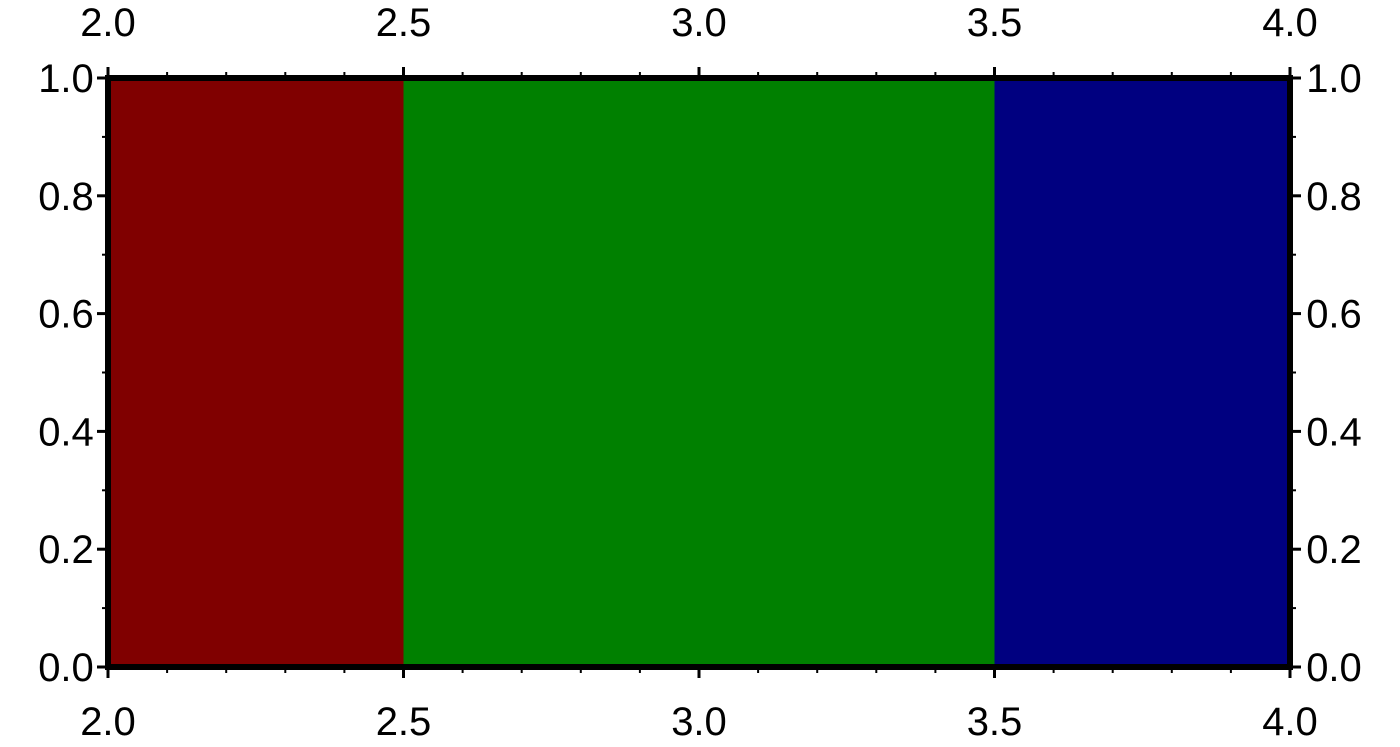 The image size is (1400, 747). I want to click on x-tick-label-bottom-1: 2.5, so click(404, 722).